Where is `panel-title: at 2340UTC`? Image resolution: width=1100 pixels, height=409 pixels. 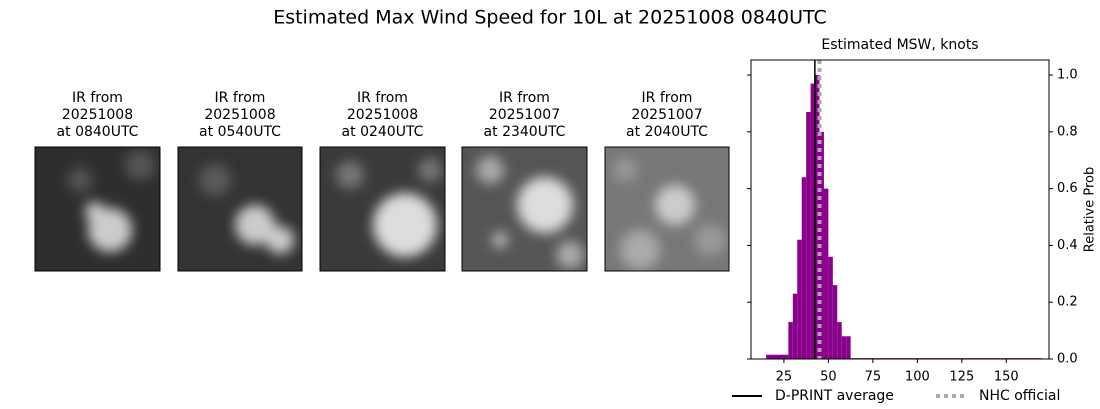 panel-title: at 2340UTC is located at coordinates (525, 132).